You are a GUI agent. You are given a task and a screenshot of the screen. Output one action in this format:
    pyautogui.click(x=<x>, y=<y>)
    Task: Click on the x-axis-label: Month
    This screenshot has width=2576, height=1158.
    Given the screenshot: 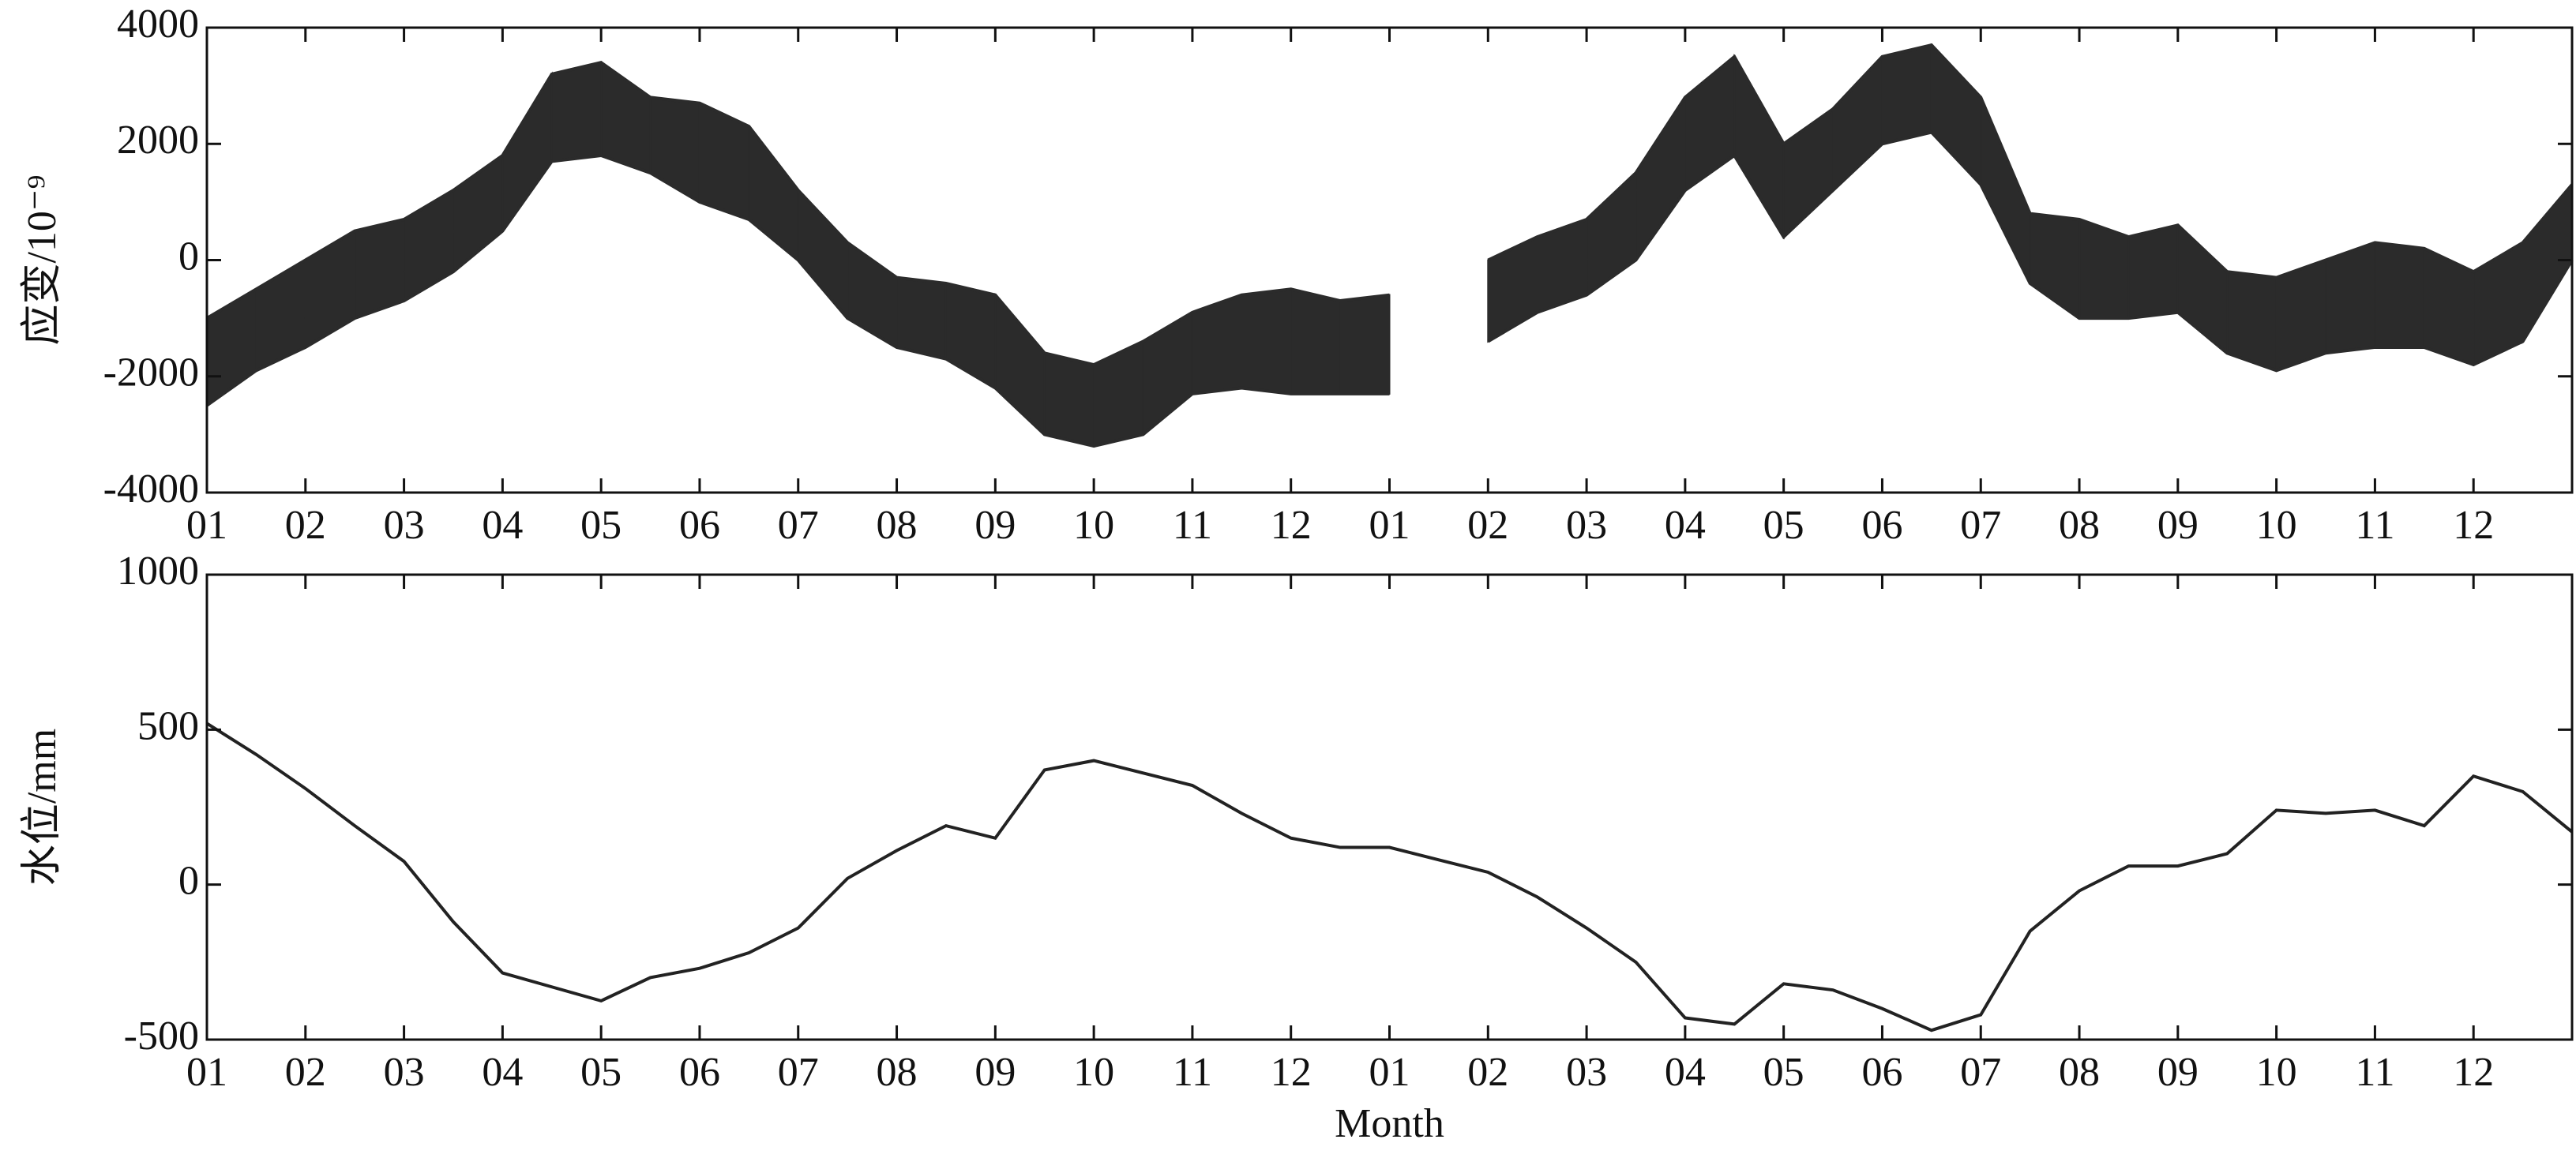 What is the action you would take?
    pyautogui.click(x=1389, y=1123)
    